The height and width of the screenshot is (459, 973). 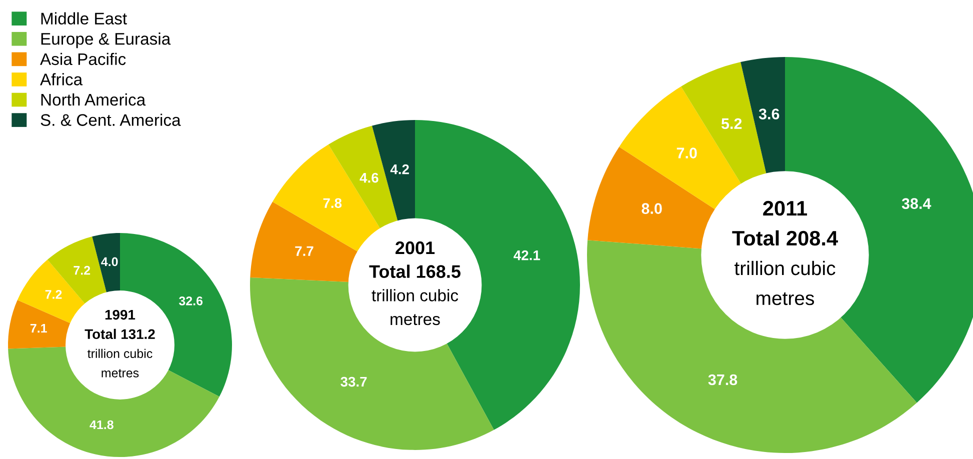 I want to click on data-label: 7.0, so click(x=686, y=153).